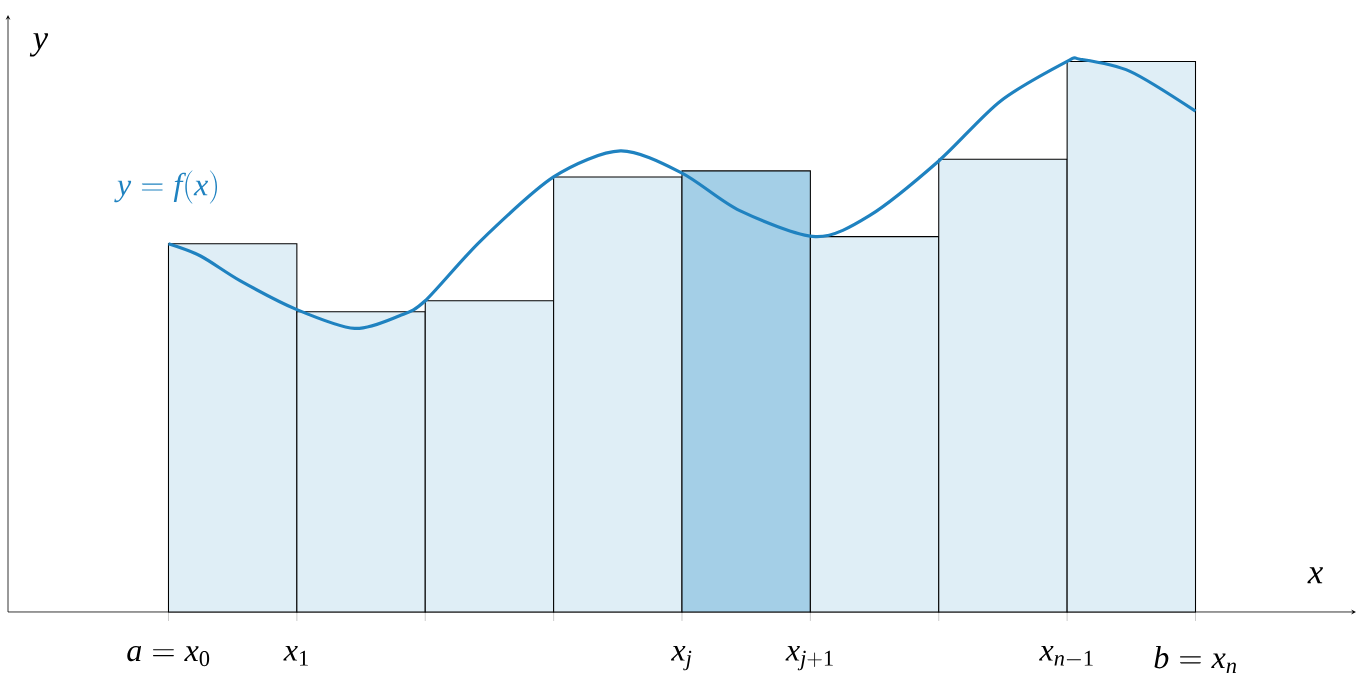 The height and width of the screenshot is (695, 1358). I want to click on x-tick-label: $x_1$, so click(295, 655).